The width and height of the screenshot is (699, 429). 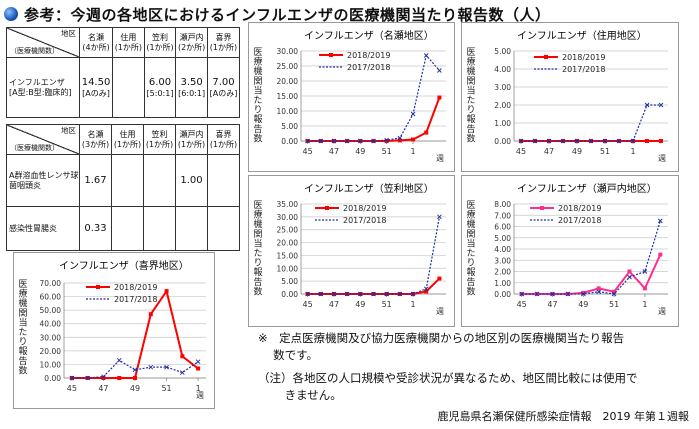 What do you see at coordinates (191, 42) in the screenshot?
I see `table1-header-setouchi: 瀬戸内 (2か所)` at bounding box center [191, 42].